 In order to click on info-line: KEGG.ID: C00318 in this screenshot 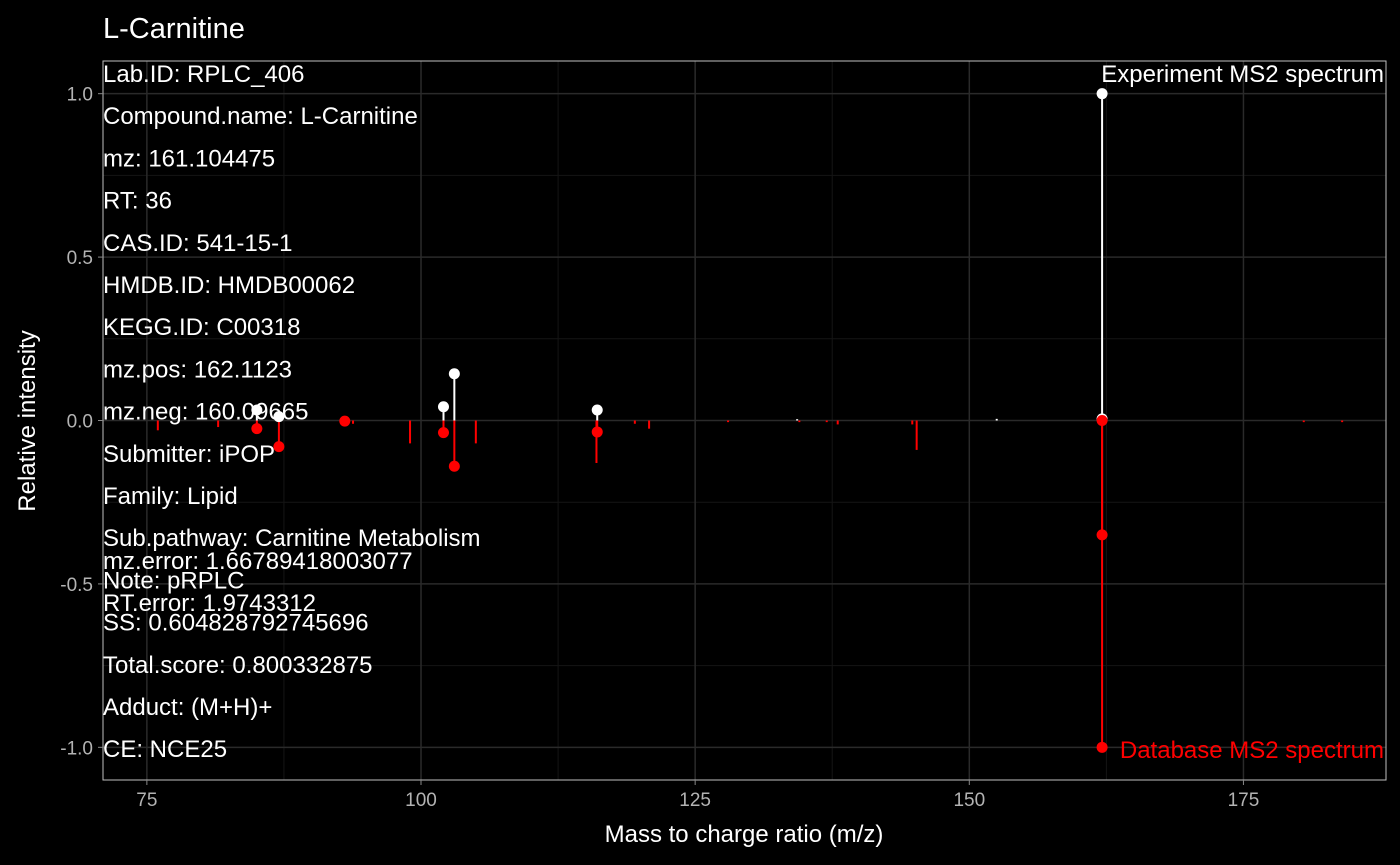, I will do `click(201, 327)`.